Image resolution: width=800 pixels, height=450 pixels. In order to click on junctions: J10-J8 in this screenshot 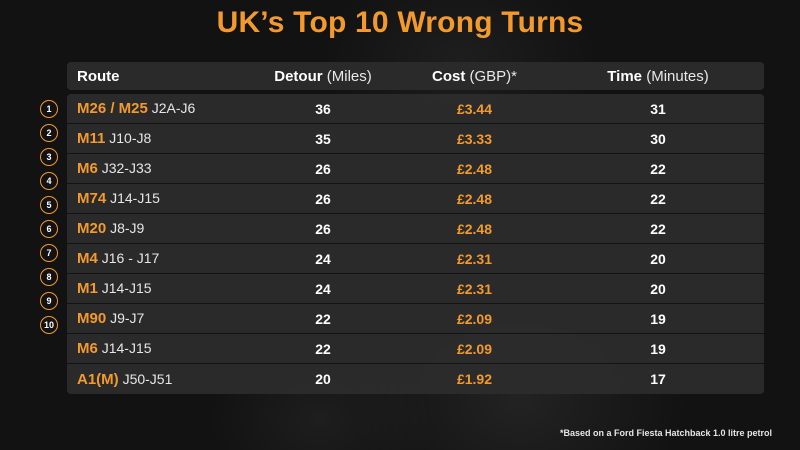, I will do `click(130, 138)`.